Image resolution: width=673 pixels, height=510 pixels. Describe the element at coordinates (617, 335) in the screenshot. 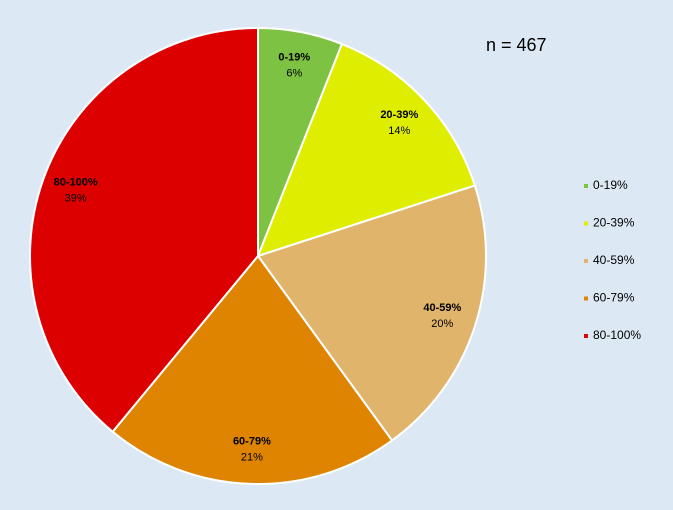

I see `legend-label: 80-100%` at that location.